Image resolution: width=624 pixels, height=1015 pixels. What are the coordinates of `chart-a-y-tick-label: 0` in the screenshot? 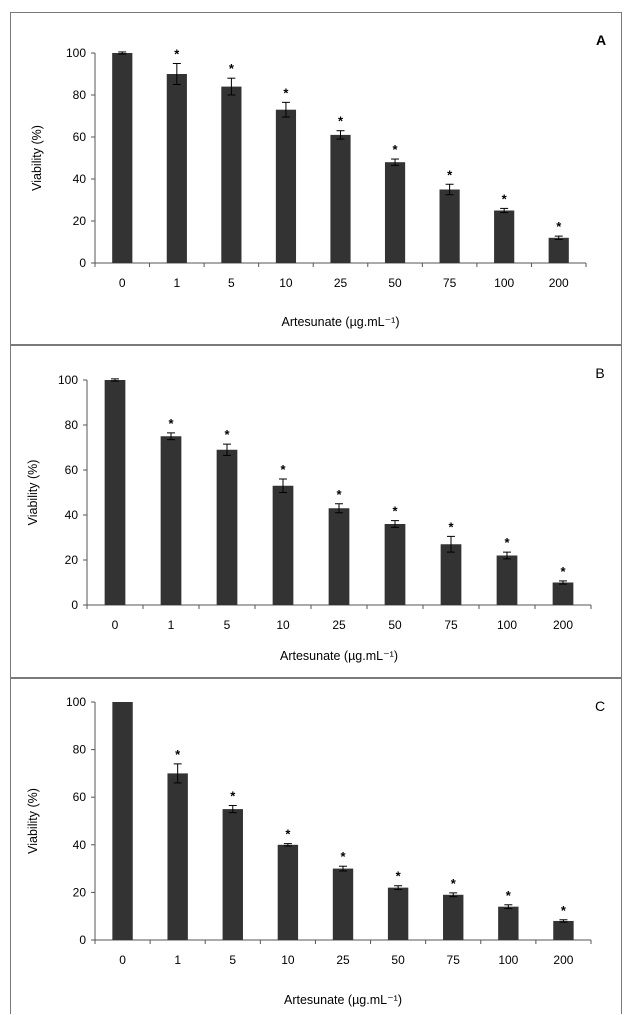 It's located at (82, 263).